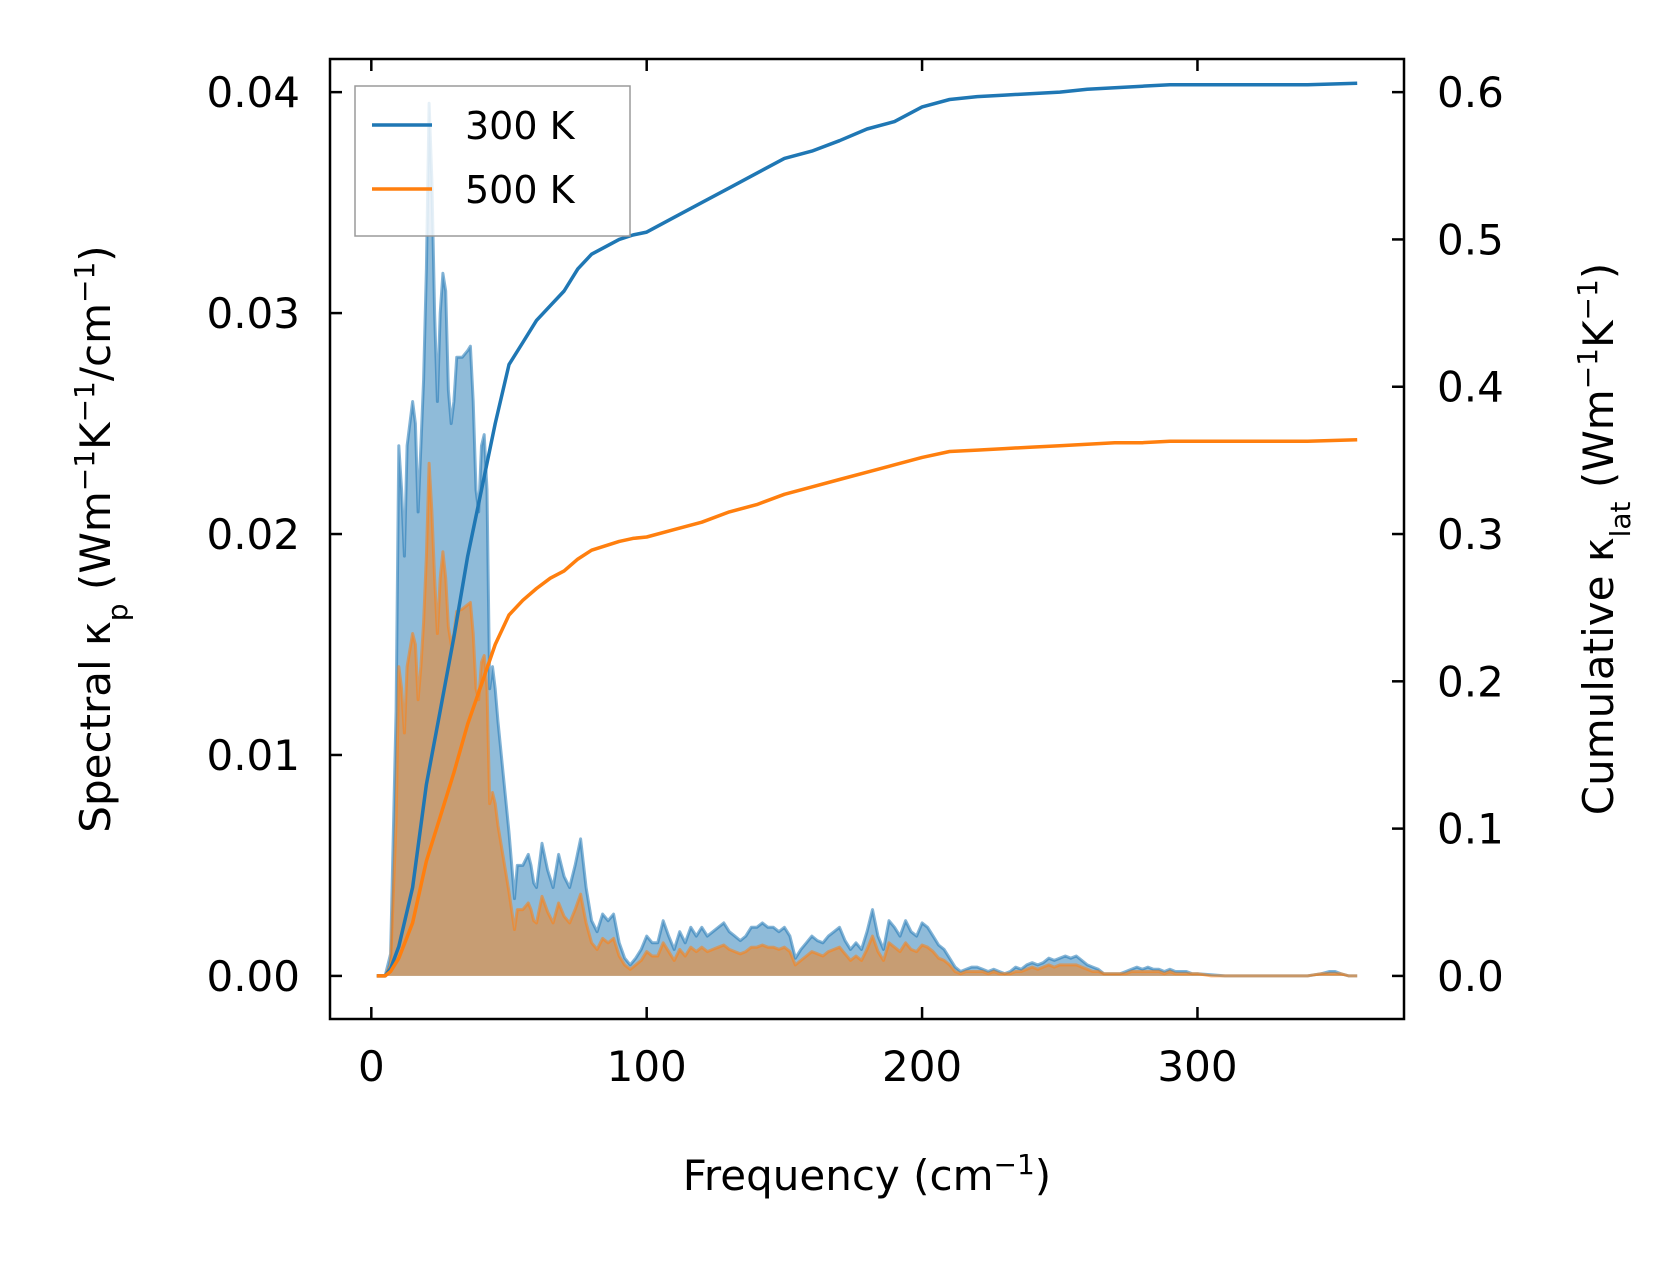 The image size is (1679, 1264). Describe the element at coordinates (1197, 1066) in the screenshot. I see `x-tick-label: 300` at that location.